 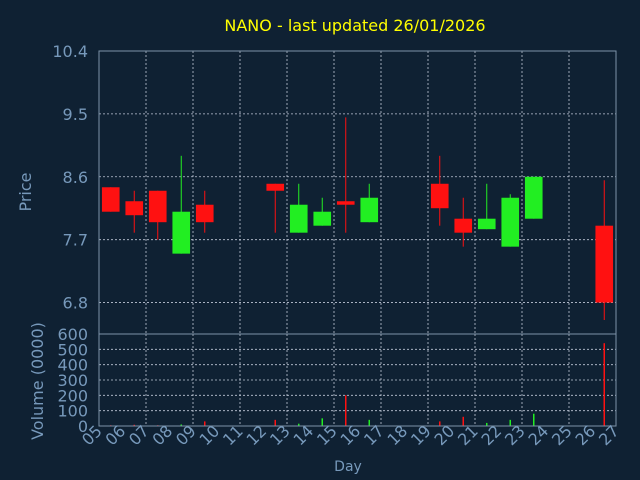 What do you see at coordinates (75, 240) in the screenshot?
I see `price-y-tick-label: 7.7` at bounding box center [75, 240].